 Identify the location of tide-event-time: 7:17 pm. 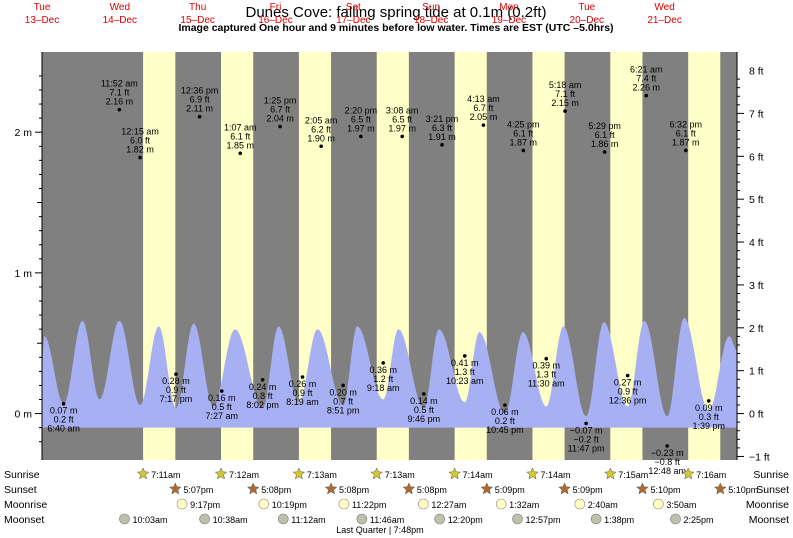
(176, 399).